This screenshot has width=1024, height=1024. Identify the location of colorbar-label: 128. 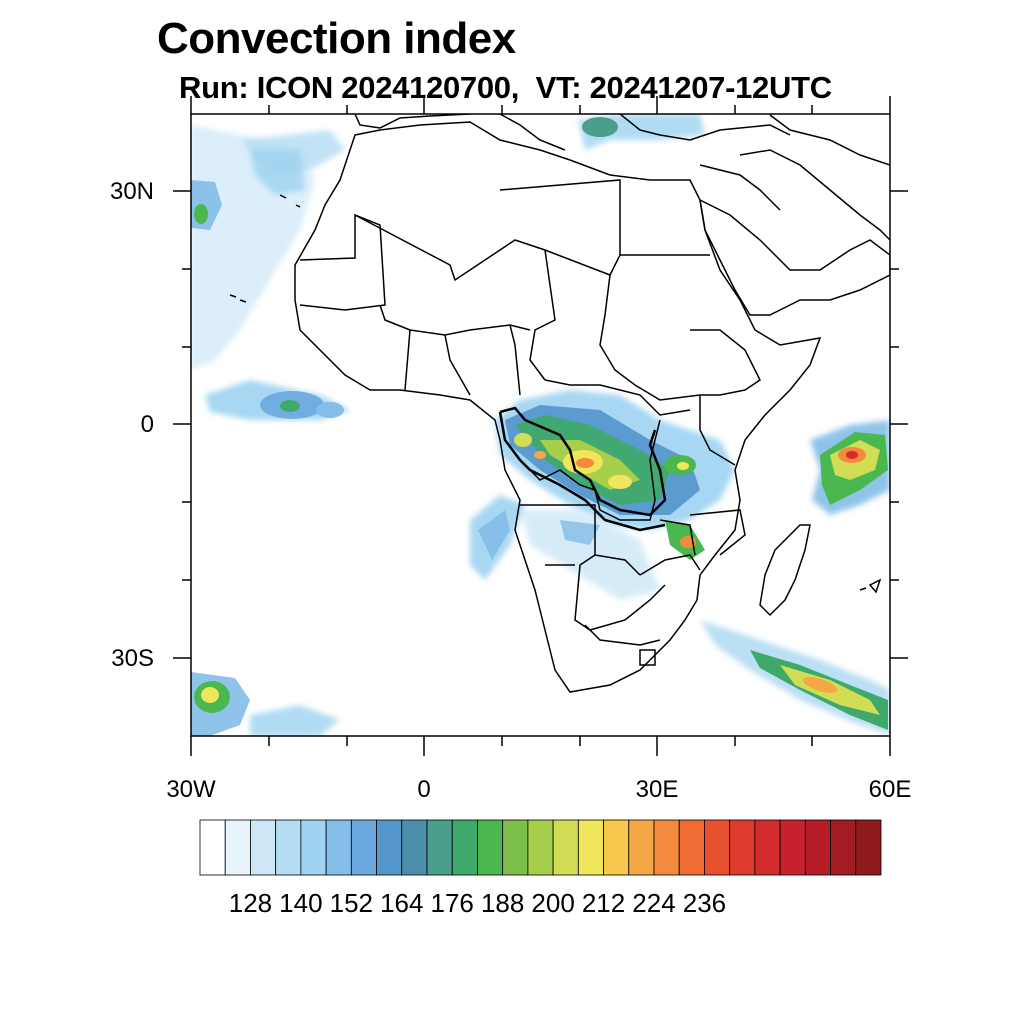
(250, 903).